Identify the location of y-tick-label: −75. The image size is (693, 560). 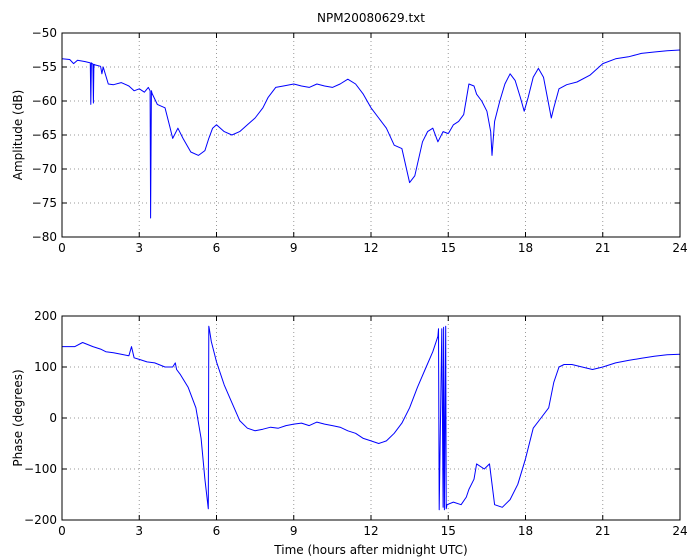
(44, 203).